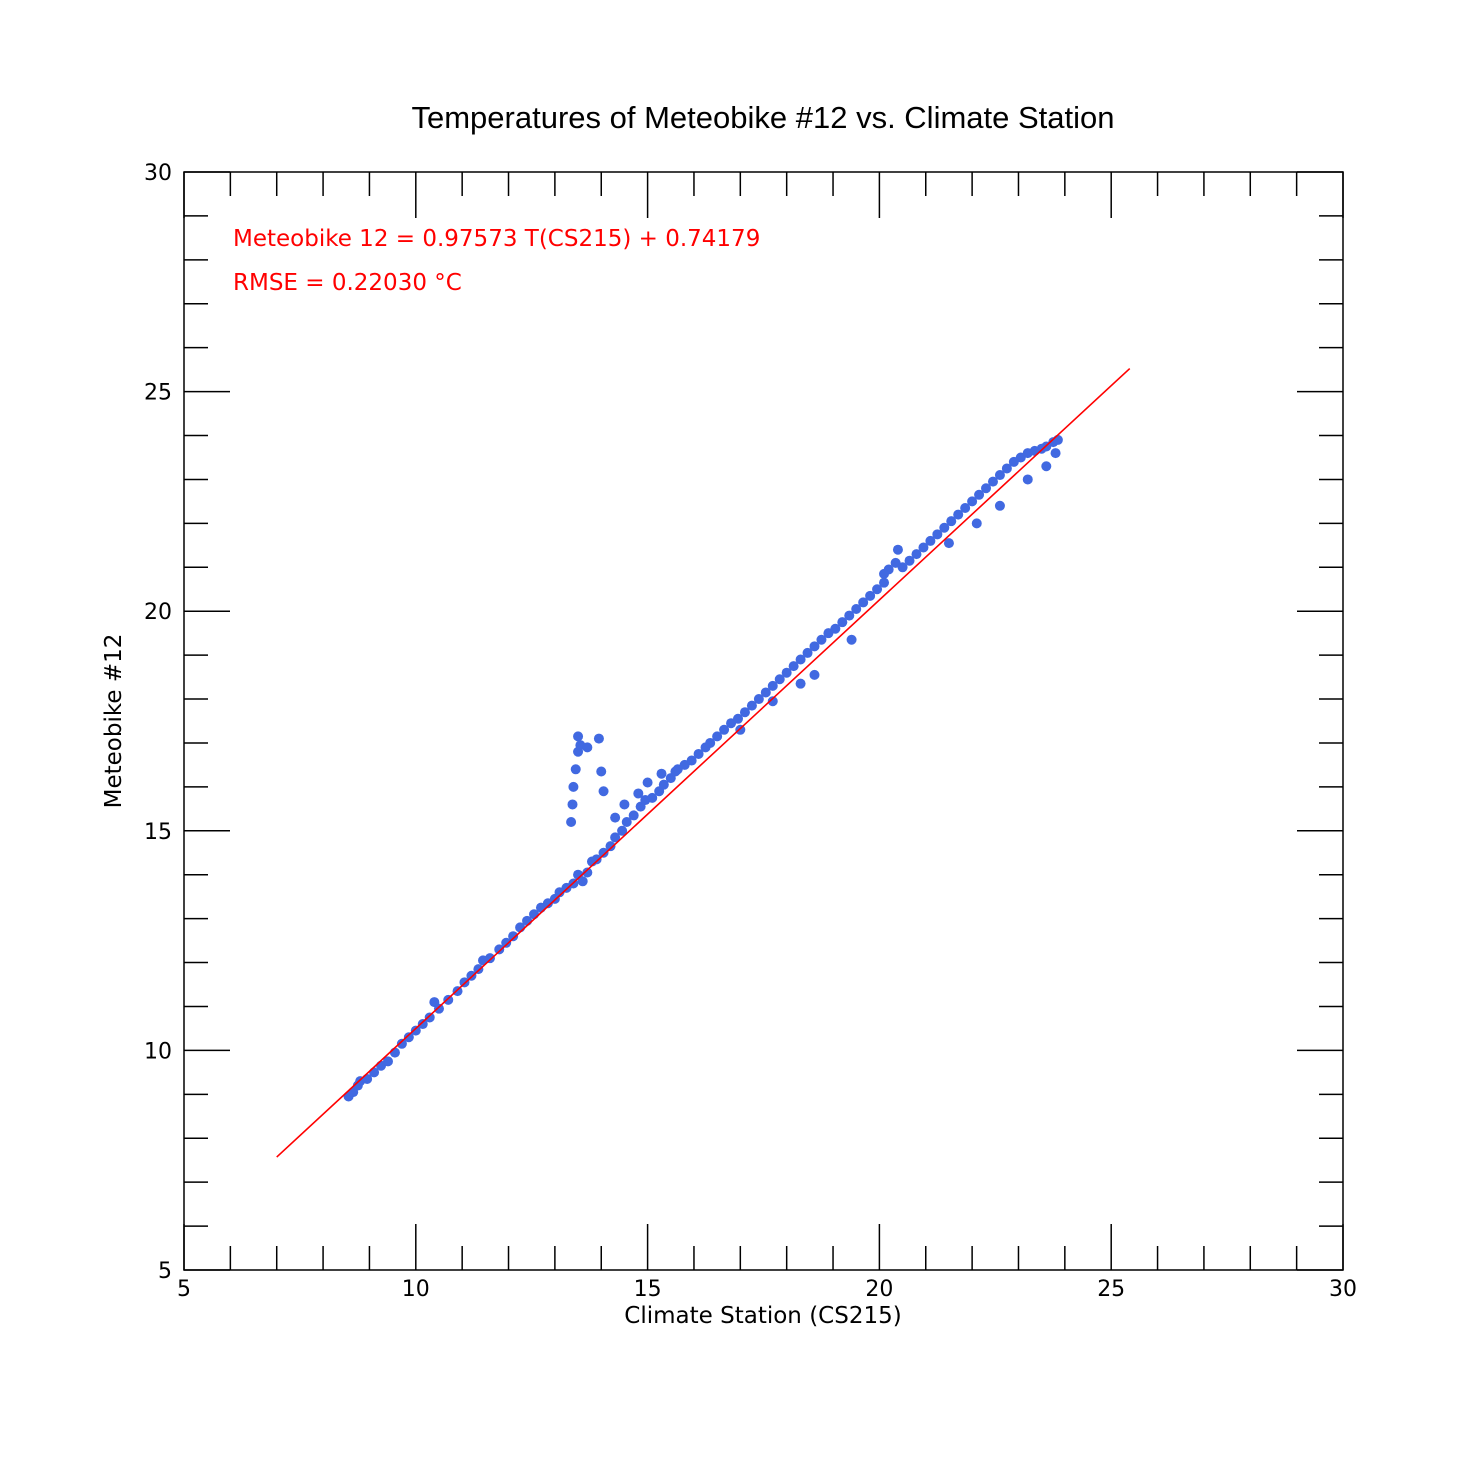  I want to click on x-axis-label: Climate Station (CS215), so click(762, 1316).